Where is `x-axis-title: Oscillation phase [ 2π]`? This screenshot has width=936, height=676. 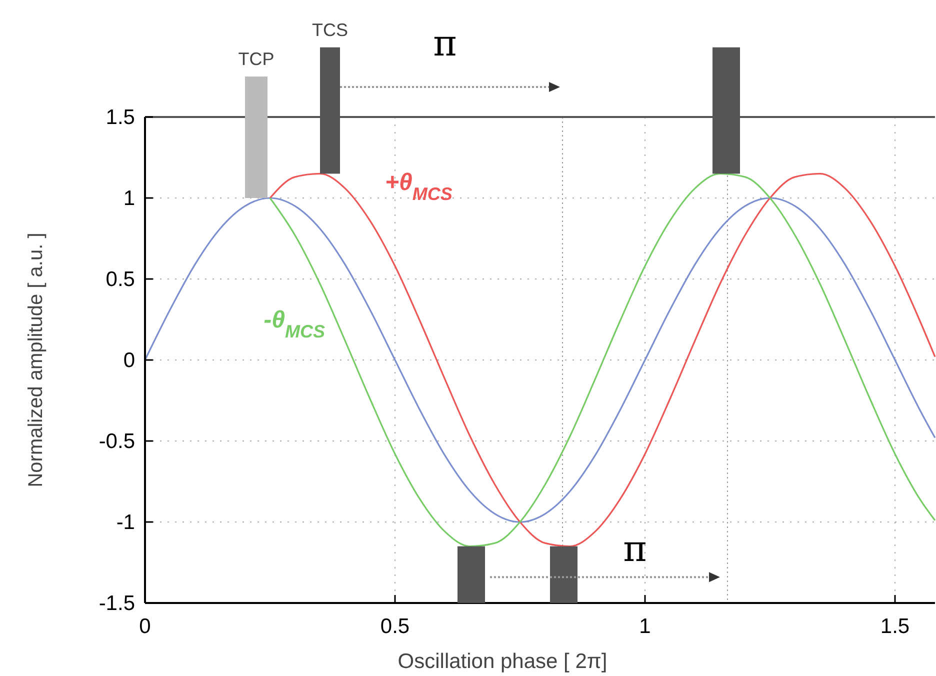 x-axis-title: Oscillation phase [ 2π] is located at coordinates (503, 661).